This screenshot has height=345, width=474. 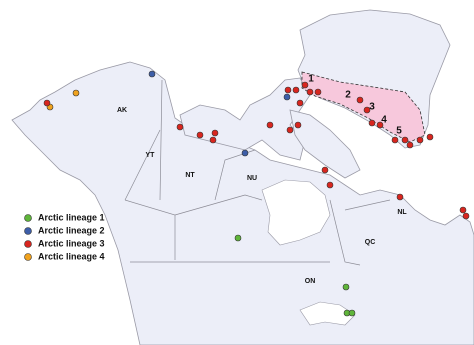 What do you see at coordinates (348, 95) in the screenshot?
I see `zone-label: 2` at bounding box center [348, 95].